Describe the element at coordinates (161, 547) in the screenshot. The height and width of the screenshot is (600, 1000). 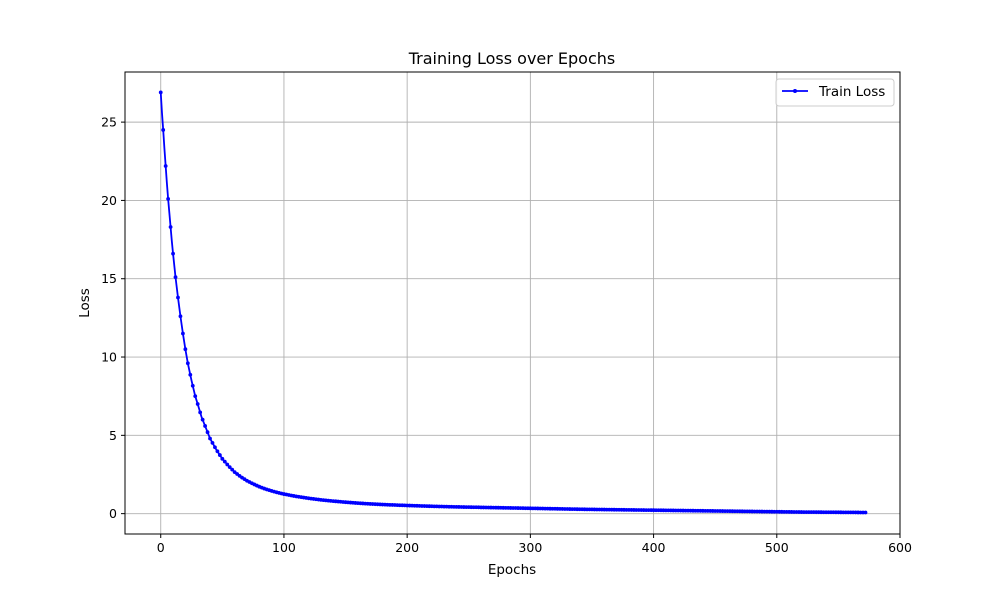
I see `x-tick-label: 0` at that location.